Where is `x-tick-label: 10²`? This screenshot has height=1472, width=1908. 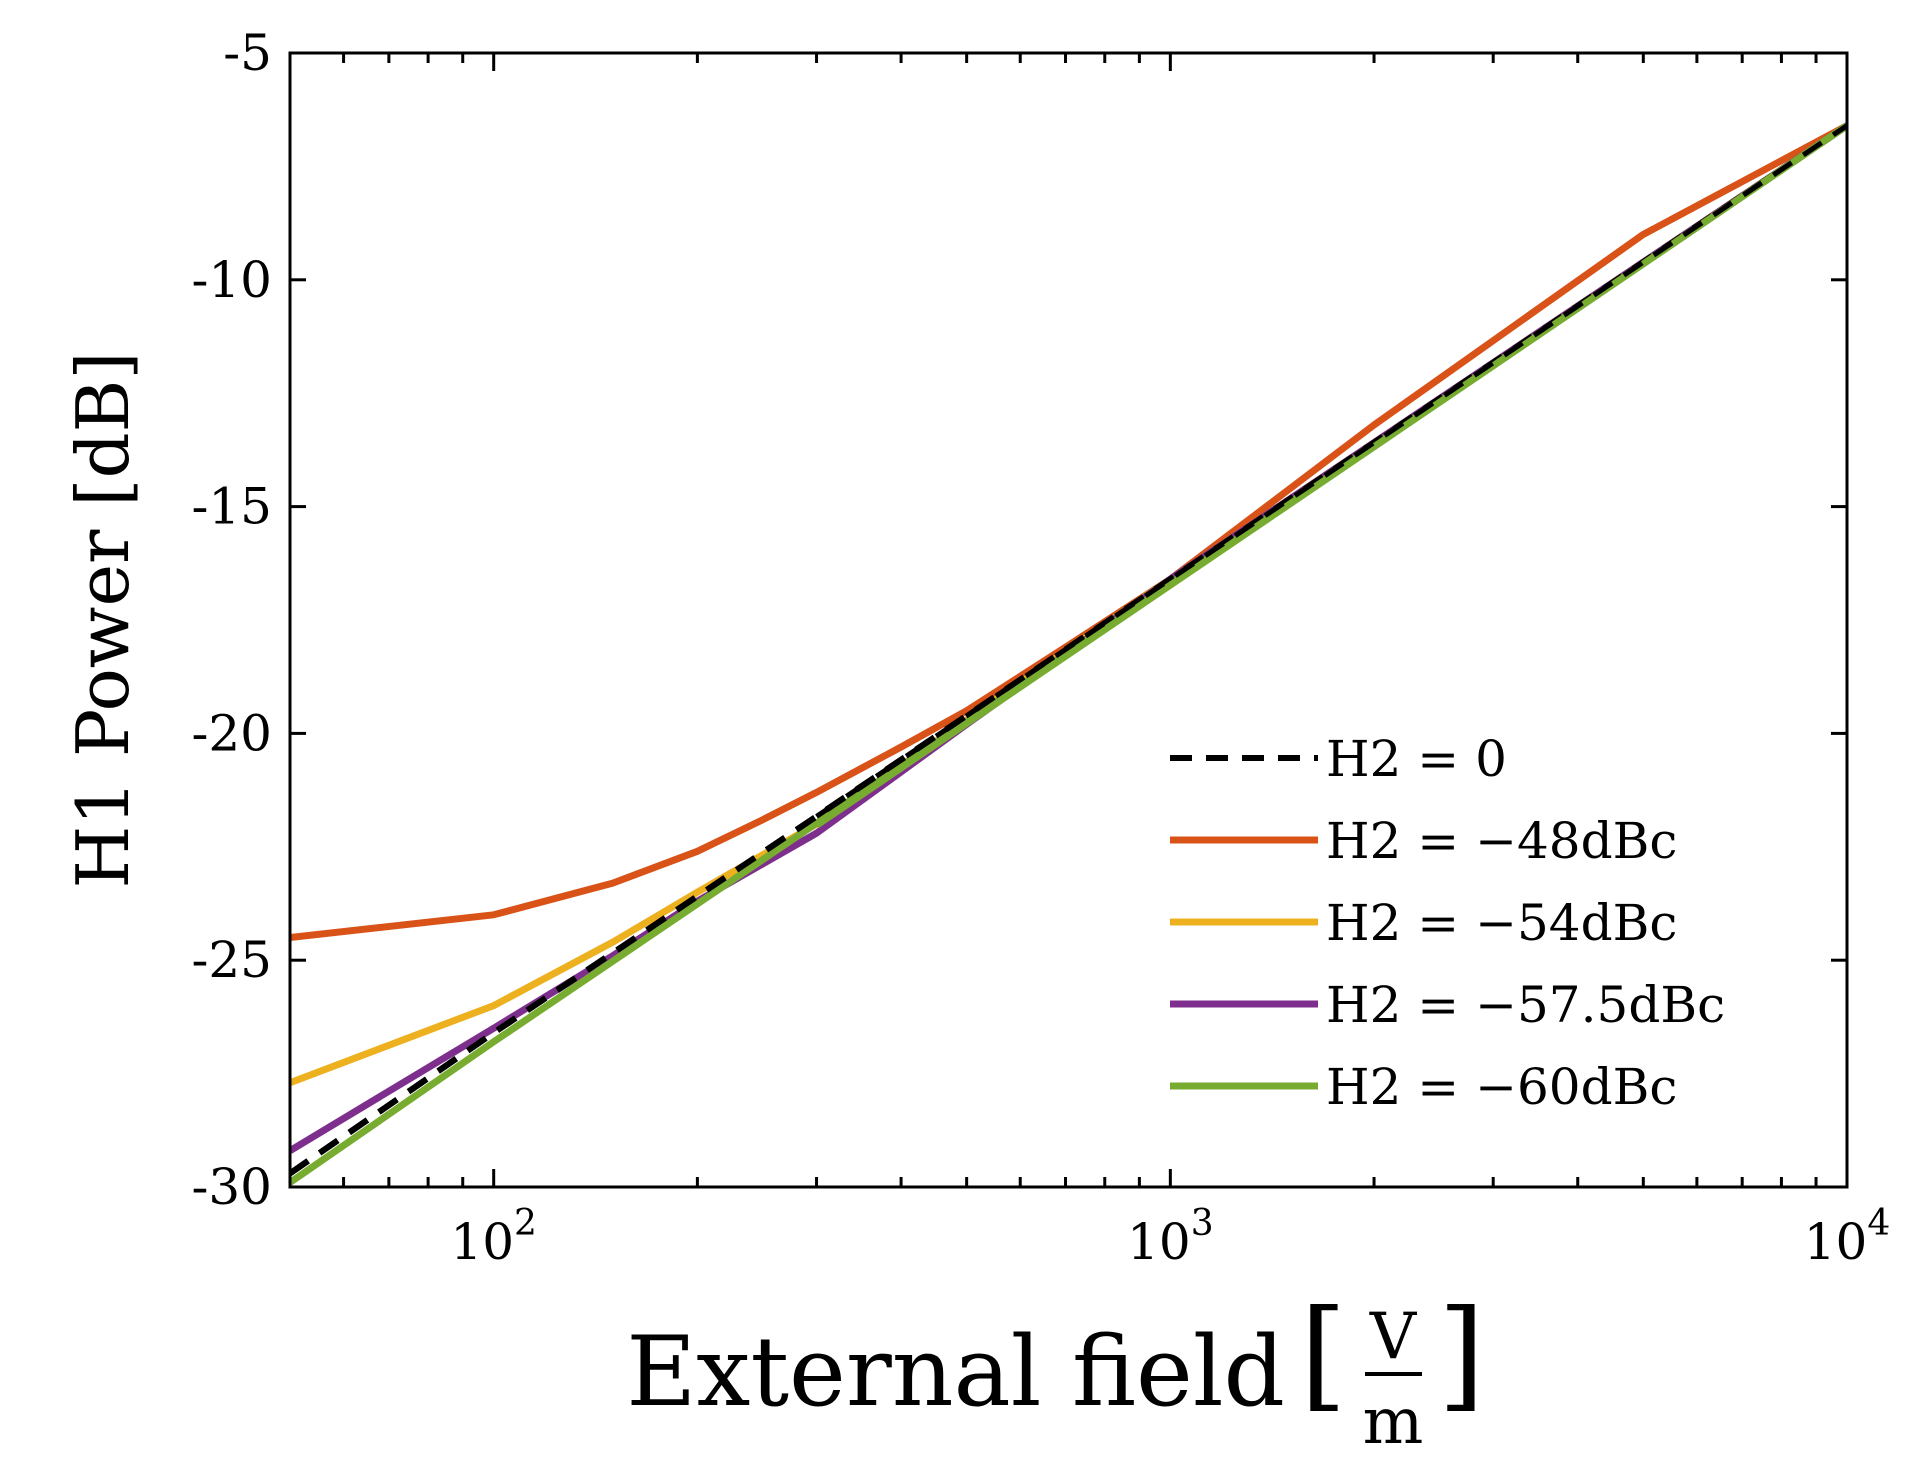
x-tick-label: 10² is located at coordinates (493, 1237).